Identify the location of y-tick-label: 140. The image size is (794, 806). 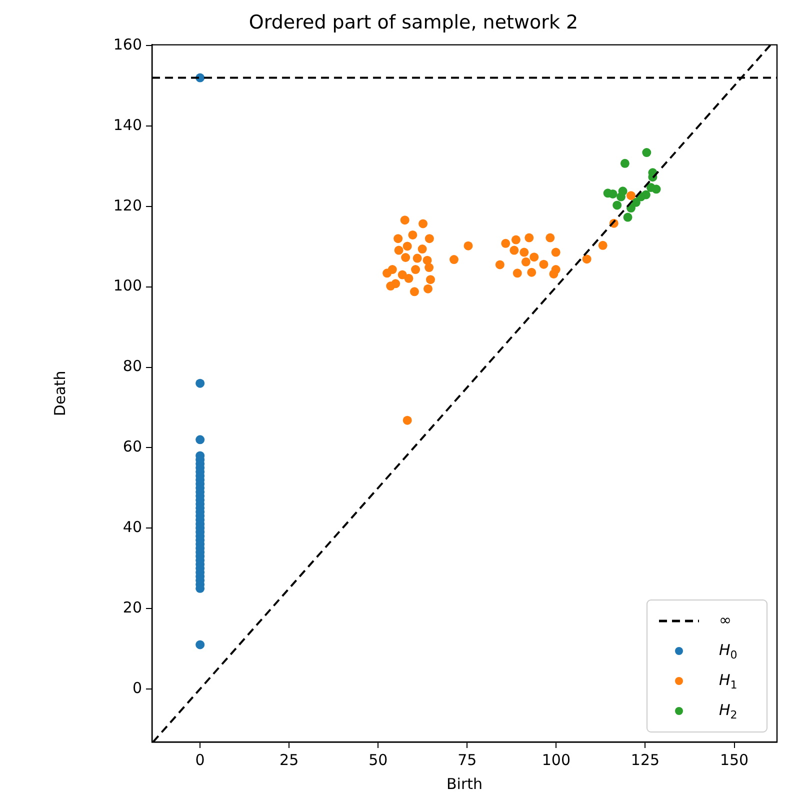
(127, 125).